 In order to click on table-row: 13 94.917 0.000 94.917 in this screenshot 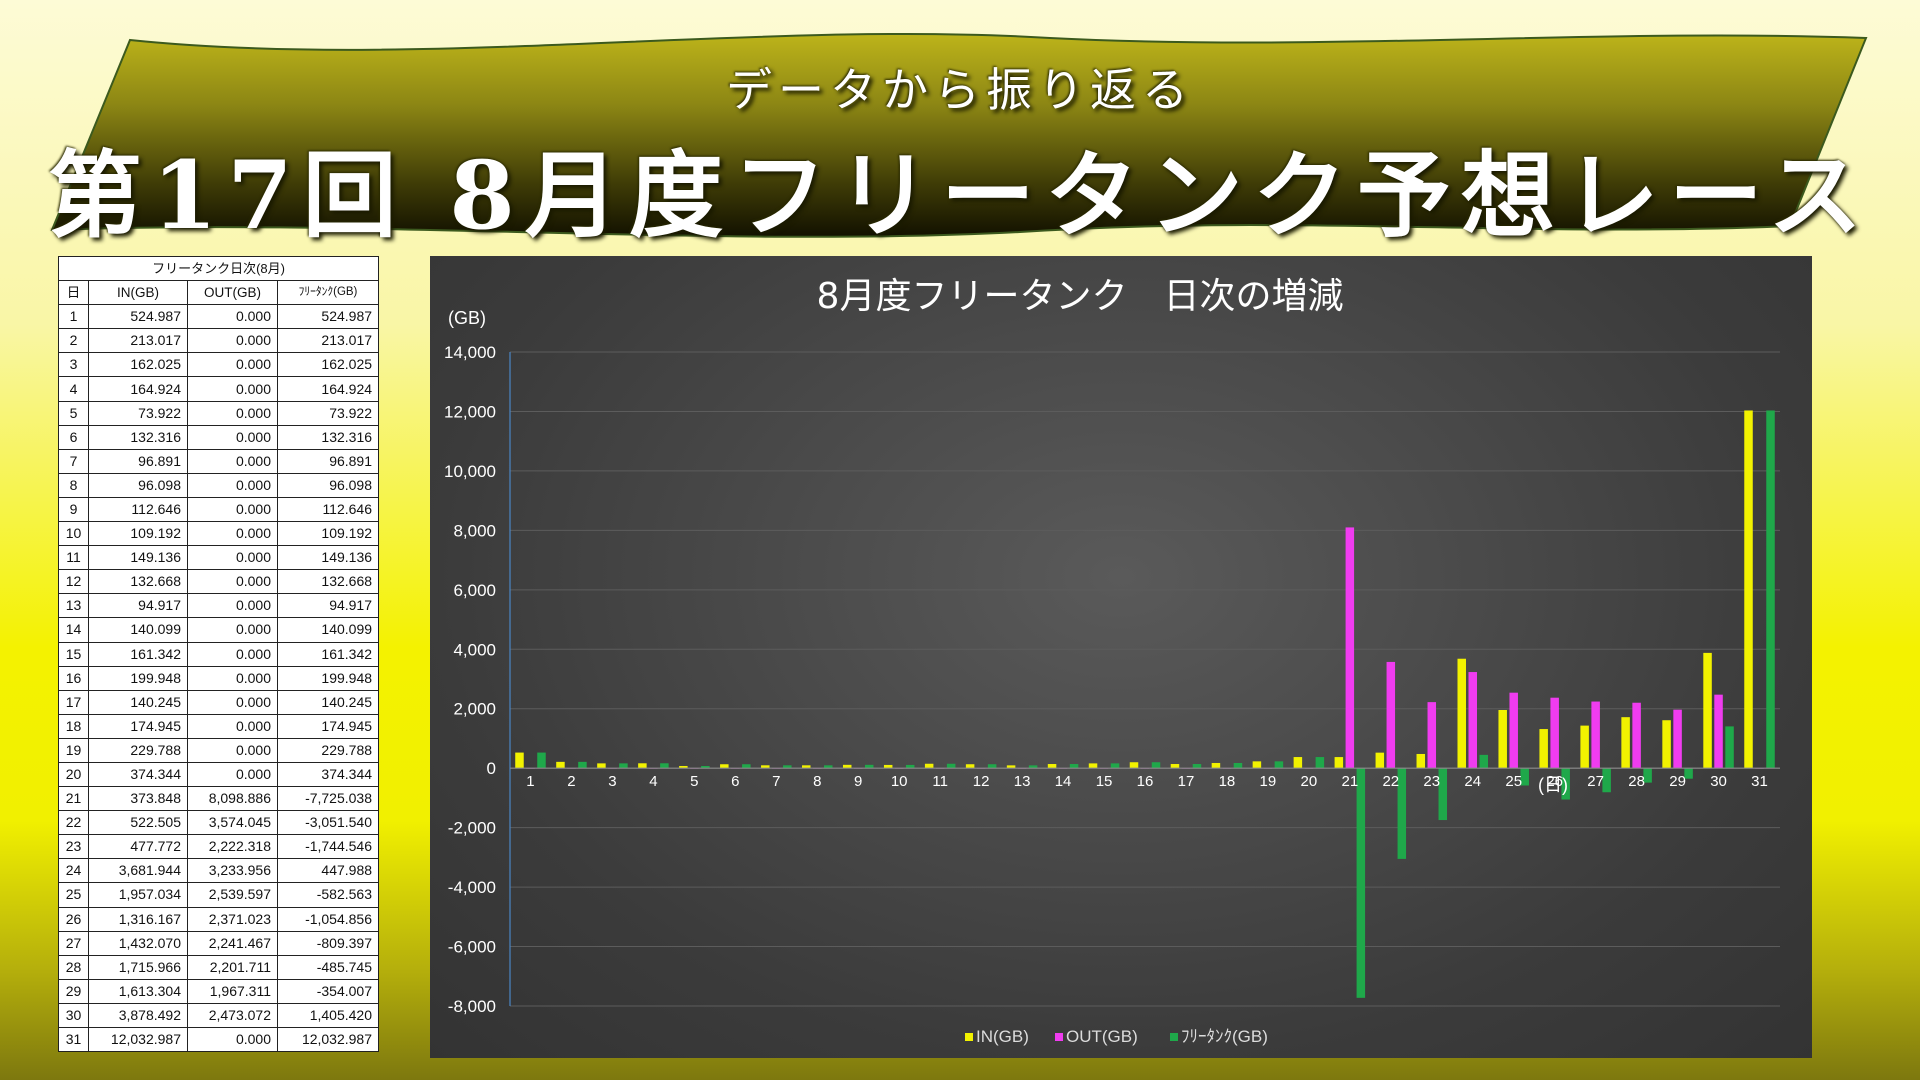, I will do `click(219, 606)`.